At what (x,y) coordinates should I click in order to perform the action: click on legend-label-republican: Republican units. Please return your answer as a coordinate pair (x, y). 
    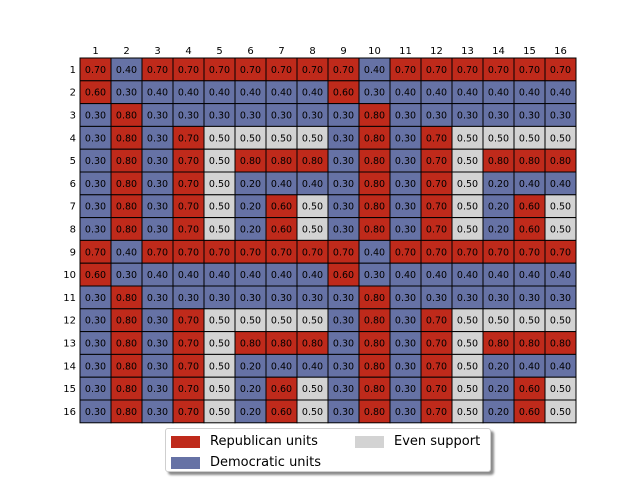
    Looking at the image, I should click on (264, 441).